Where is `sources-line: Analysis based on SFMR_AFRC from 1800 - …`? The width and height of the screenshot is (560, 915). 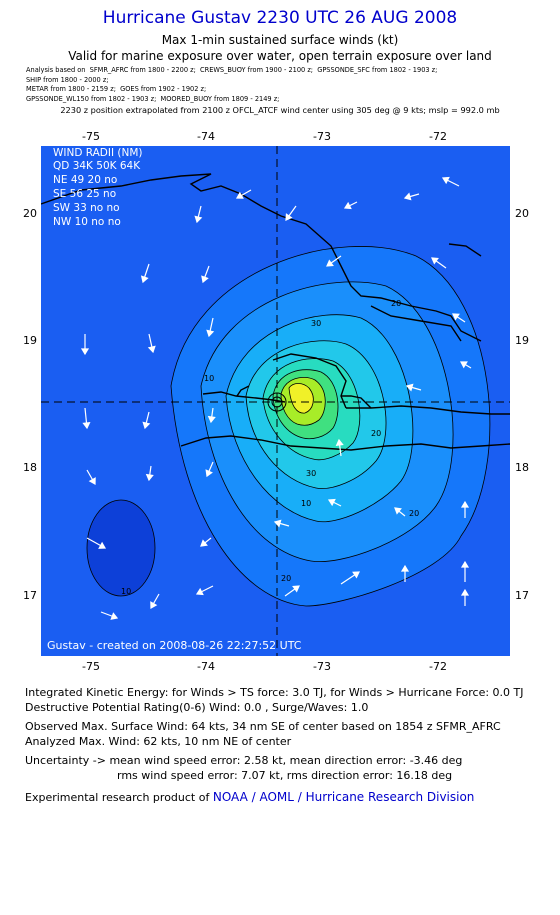 sources-line: Analysis based on SFMR_AFRC from 1800 - … is located at coordinates (232, 70).